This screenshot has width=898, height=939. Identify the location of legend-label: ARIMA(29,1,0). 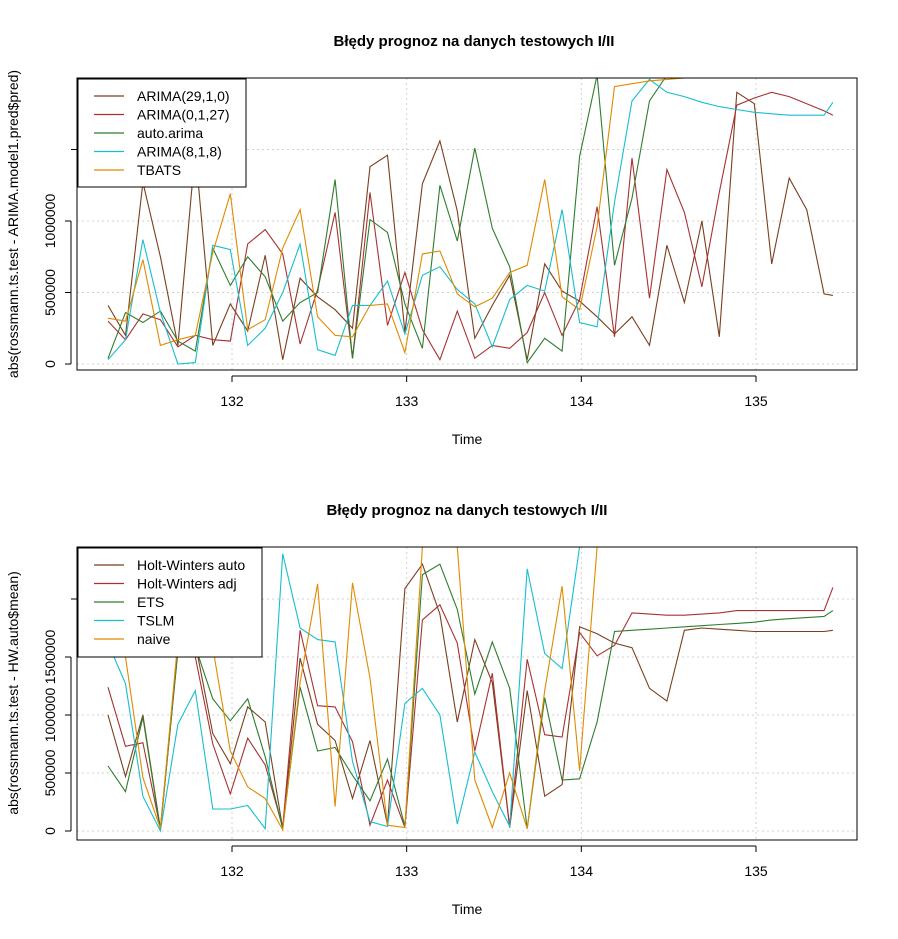
(183, 96).